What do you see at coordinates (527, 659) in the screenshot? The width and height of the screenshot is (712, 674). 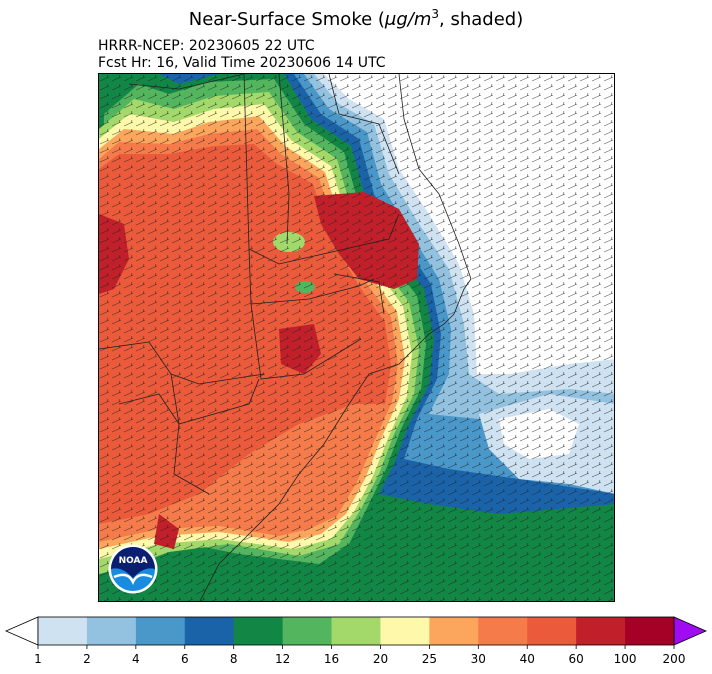 I see `colorbar-tick-label: 40` at bounding box center [527, 659].